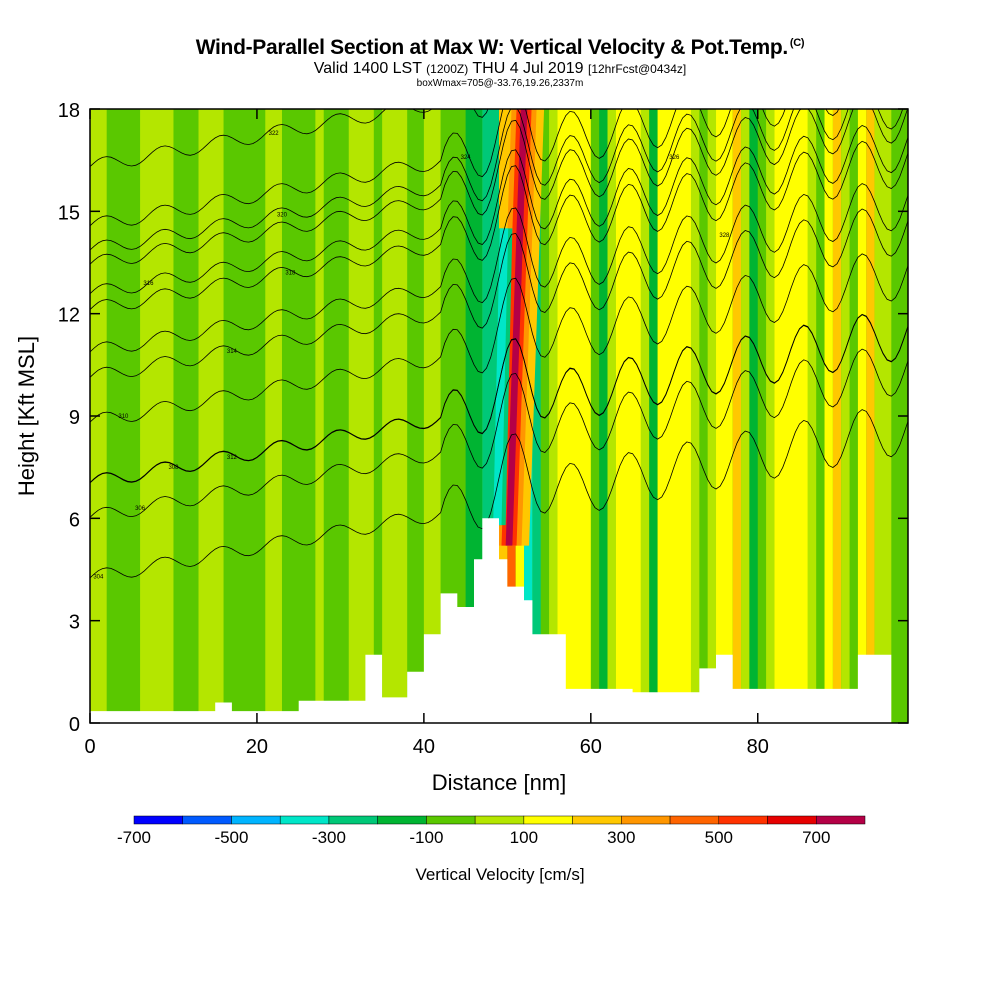 The image size is (1000, 1000). Describe the element at coordinates (274, 134) in the screenshot. I see `theta-contour-label: 322` at that location.